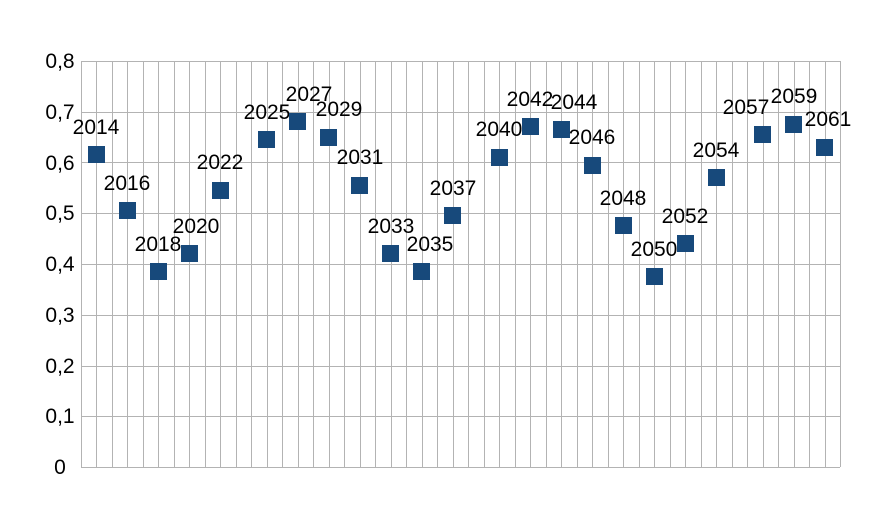 This screenshot has width=875, height=512. Describe the element at coordinates (794, 96) in the screenshot. I see `data-point-label: 2059` at that location.